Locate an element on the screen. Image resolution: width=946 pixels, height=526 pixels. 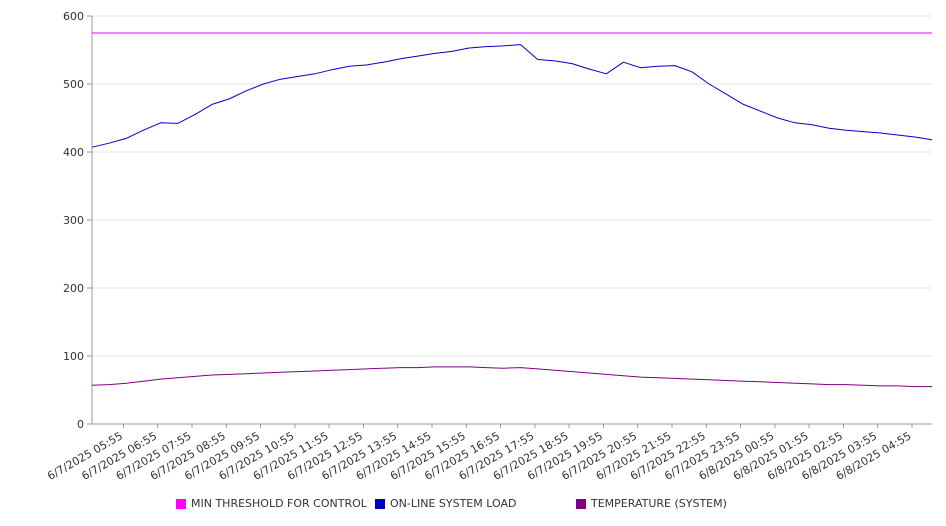
legend-label-min-threshold: MIN THRESHOLD FOR CONTROL is located at coordinates (279, 503).